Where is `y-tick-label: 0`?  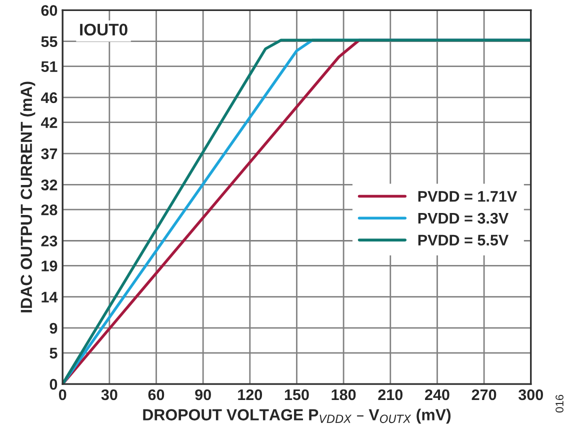
y-tick-label: 0 is located at coordinates (54, 384).